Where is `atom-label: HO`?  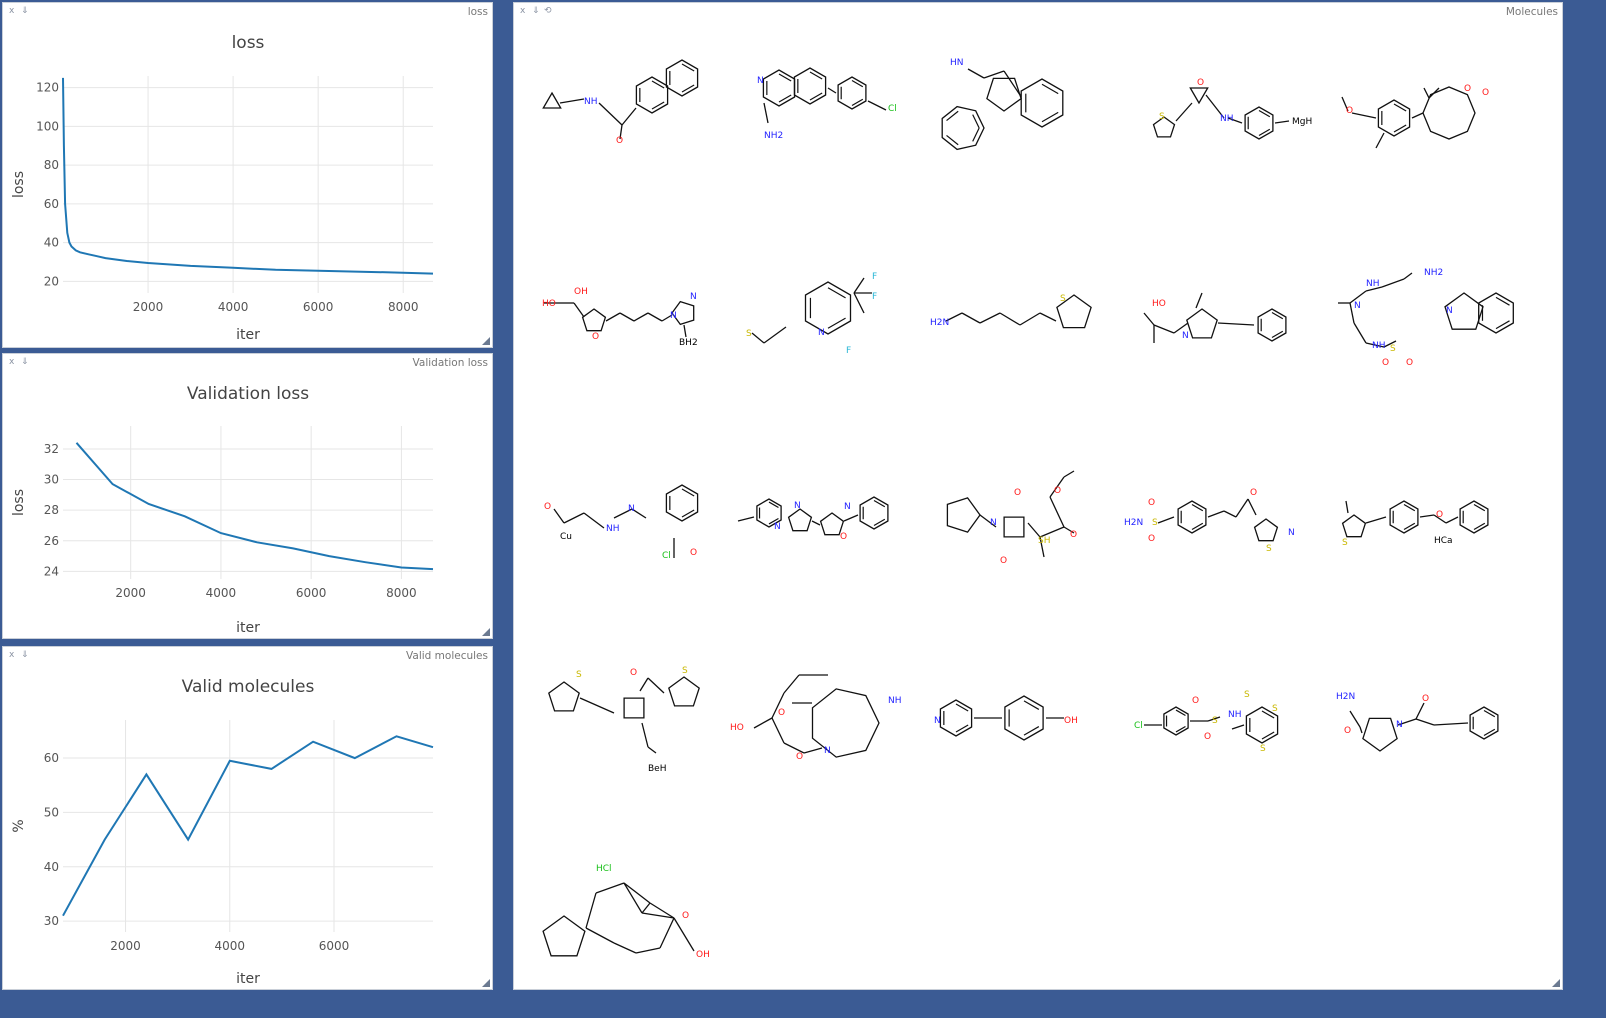 atom-label: HO is located at coordinates (737, 728).